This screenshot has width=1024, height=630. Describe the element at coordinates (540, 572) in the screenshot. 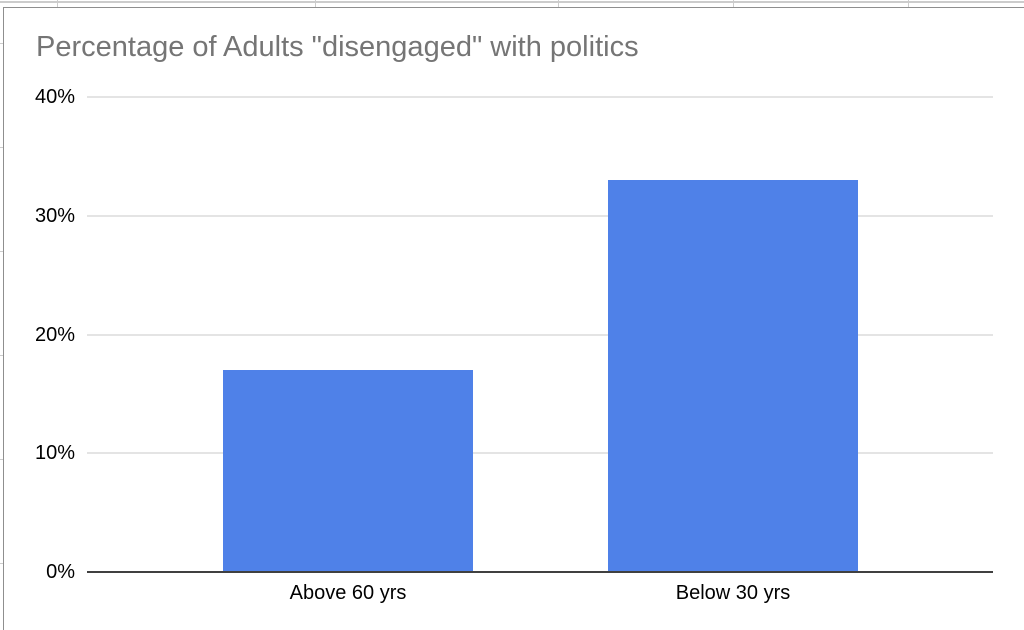

I see `x-axis-line` at that location.